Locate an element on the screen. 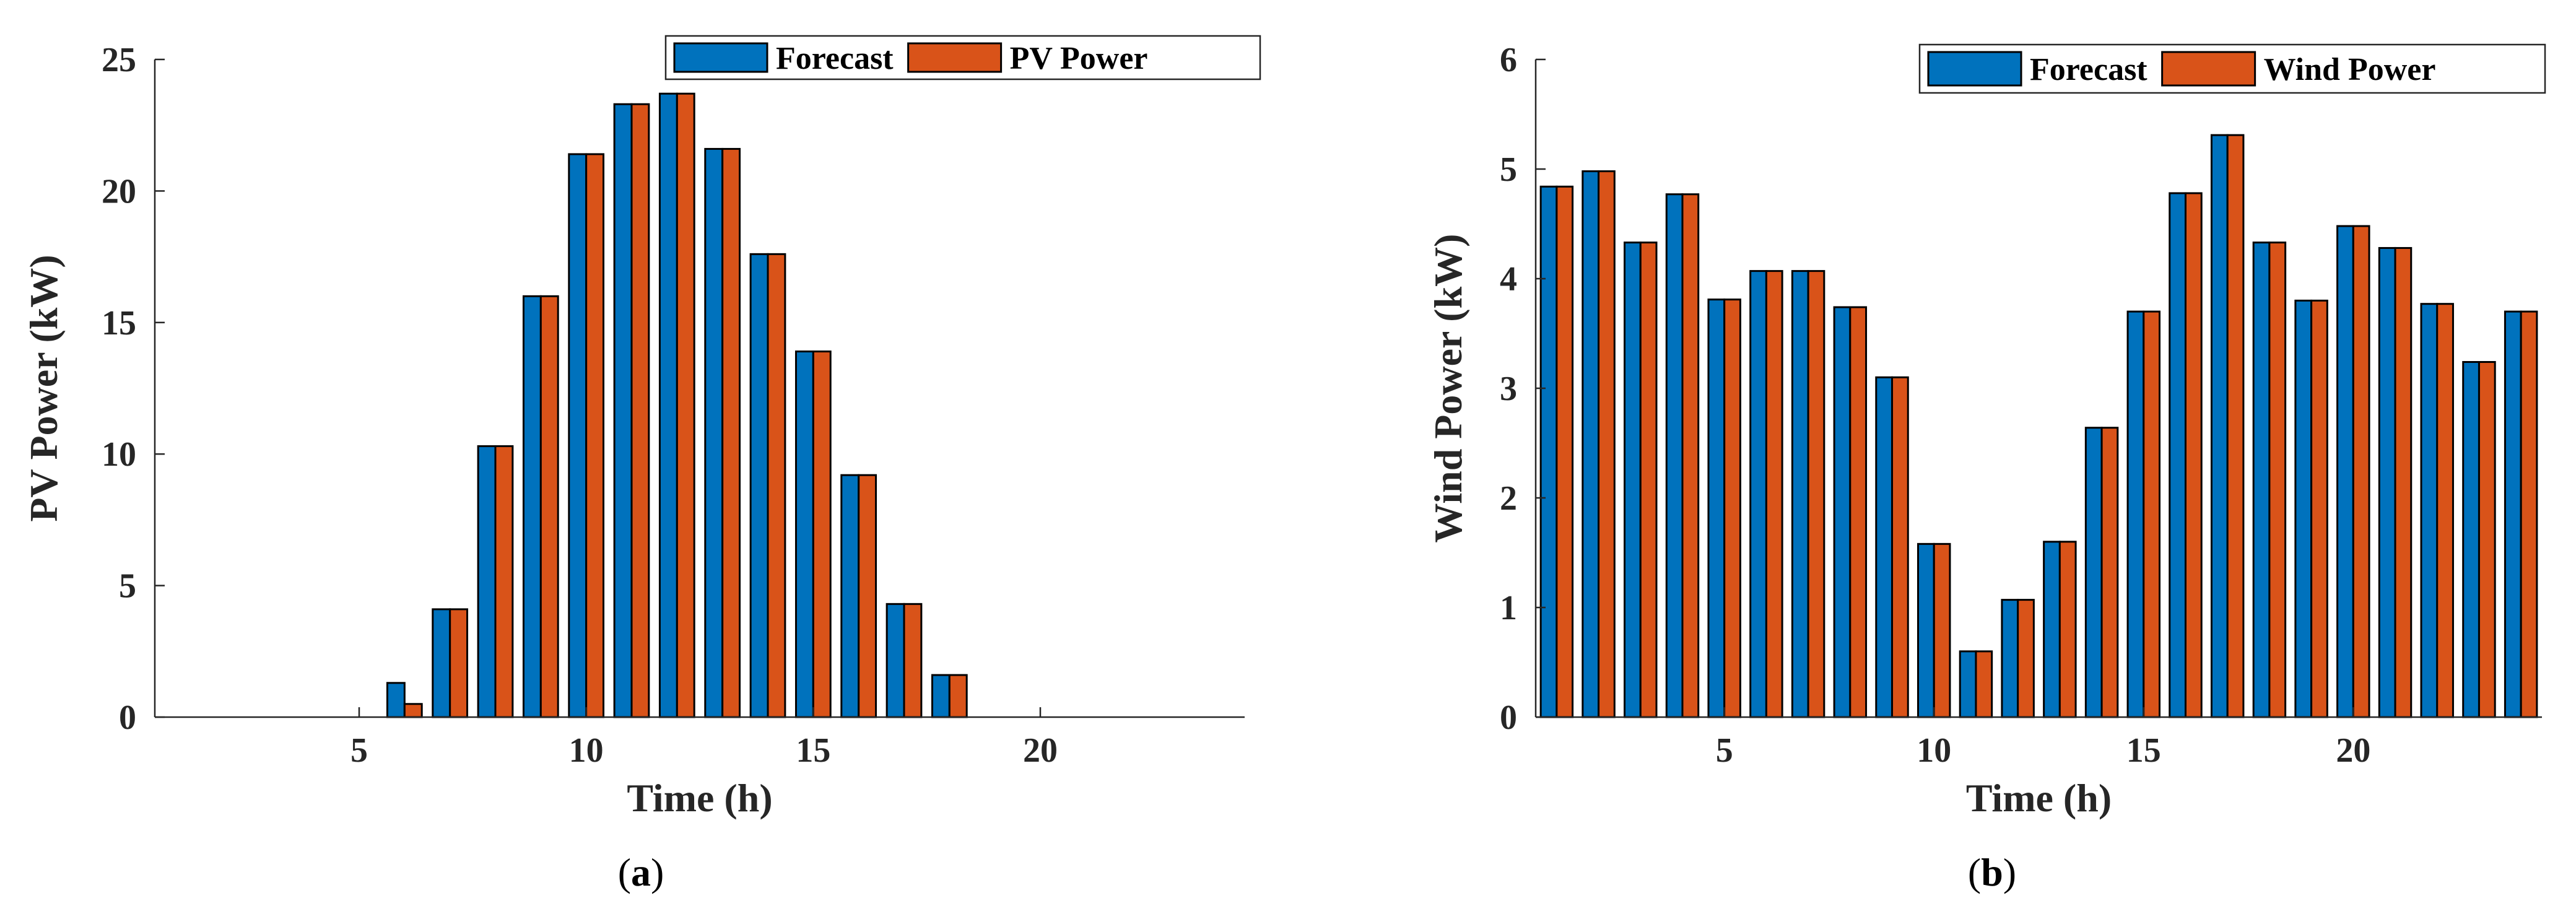  y-tick-label: 25 is located at coordinates (119, 60).